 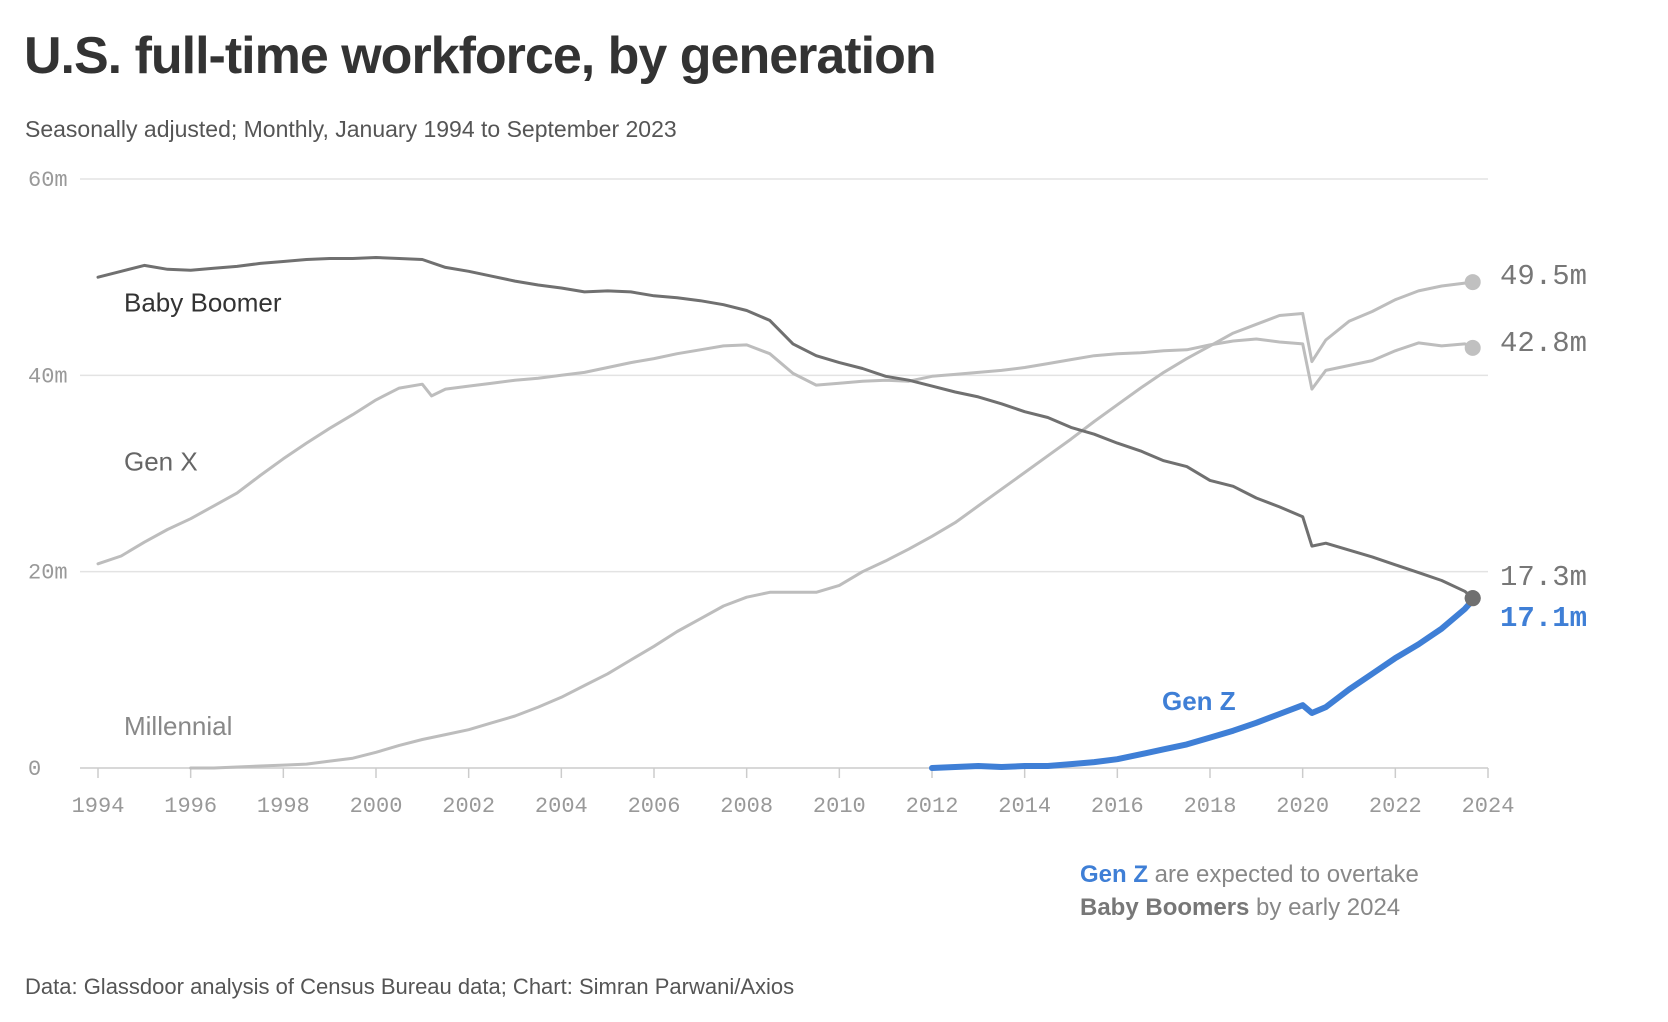 What do you see at coordinates (561, 806) in the screenshot?
I see `x-tick-label: 2004` at bounding box center [561, 806].